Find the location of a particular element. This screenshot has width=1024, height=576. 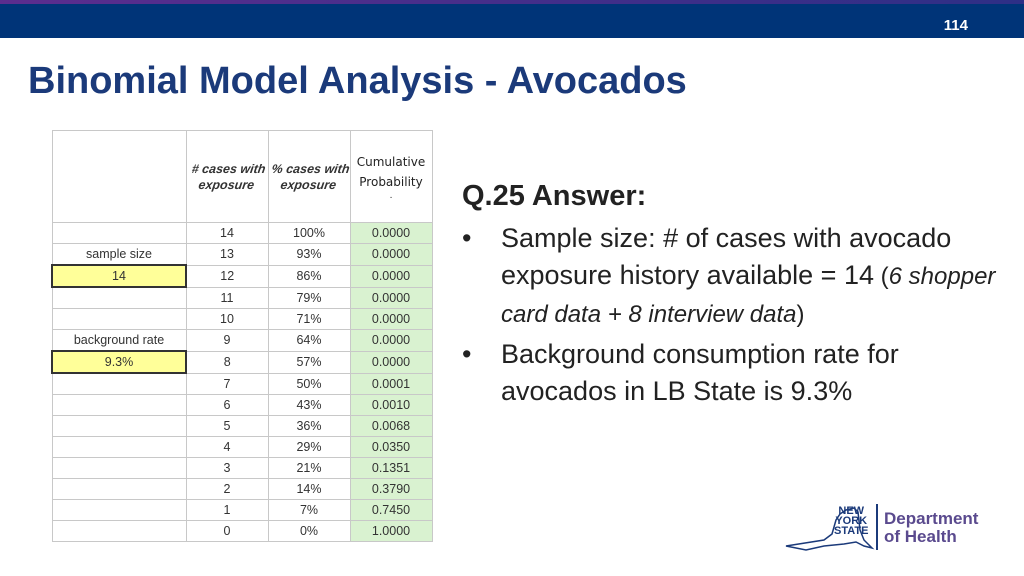

cell-pct: 29% is located at coordinates (309, 447).